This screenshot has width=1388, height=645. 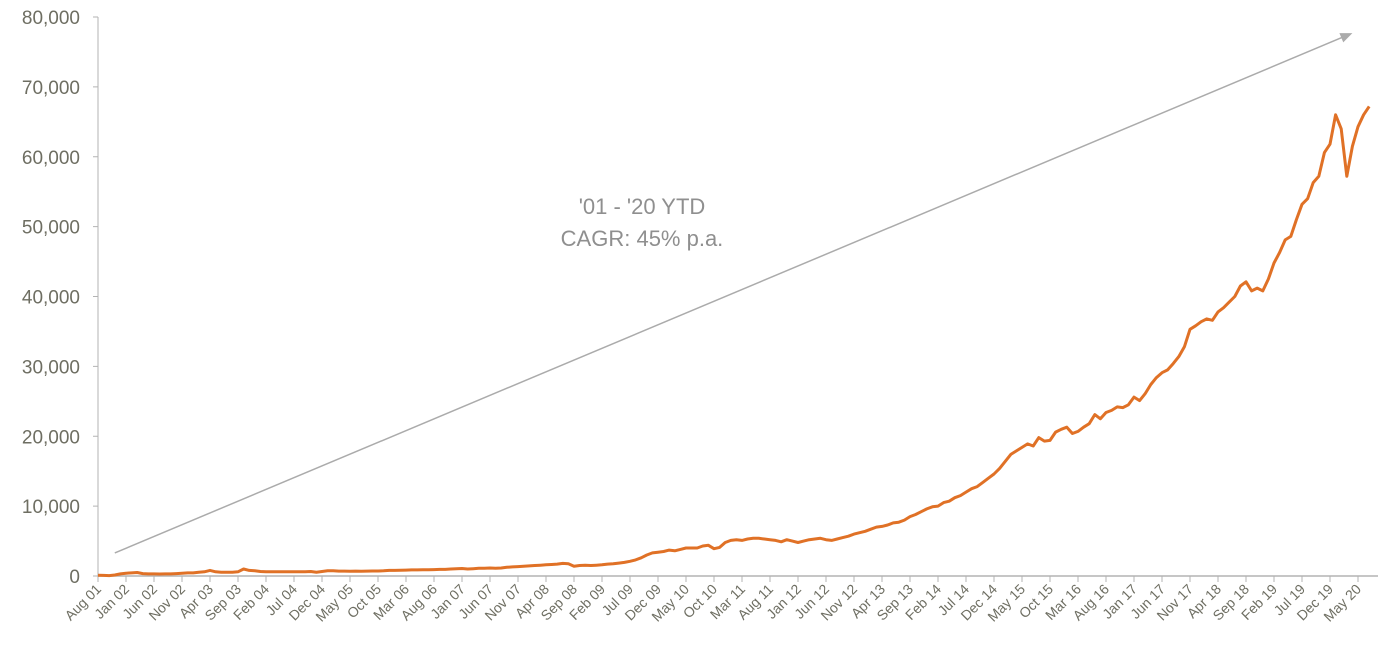 I want to click on y-tick-label: 80,000, so click(x=51, y=18).